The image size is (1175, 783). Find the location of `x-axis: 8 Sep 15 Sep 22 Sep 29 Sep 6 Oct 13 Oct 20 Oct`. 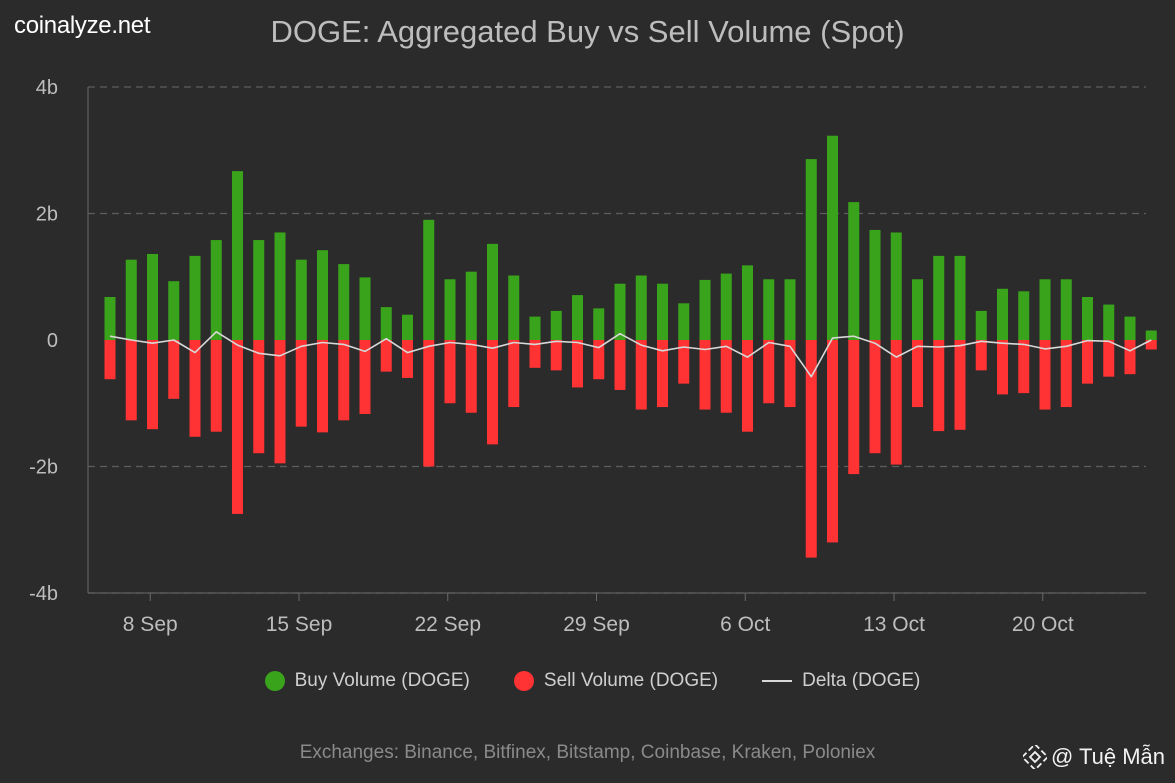

x-axis: 8 Sep 15 Sep 22 Sep 29 Sep 6 Oct 13 Oct 20 Oct is located at coordinates (617, 614).